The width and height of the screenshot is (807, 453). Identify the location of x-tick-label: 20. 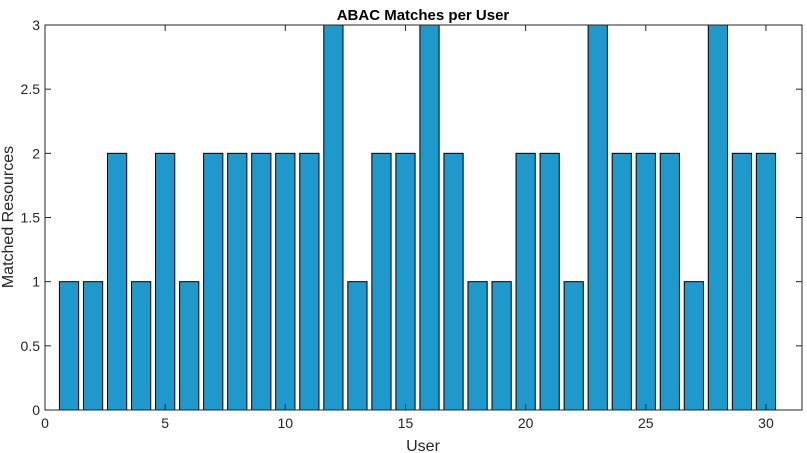
(526, 423).